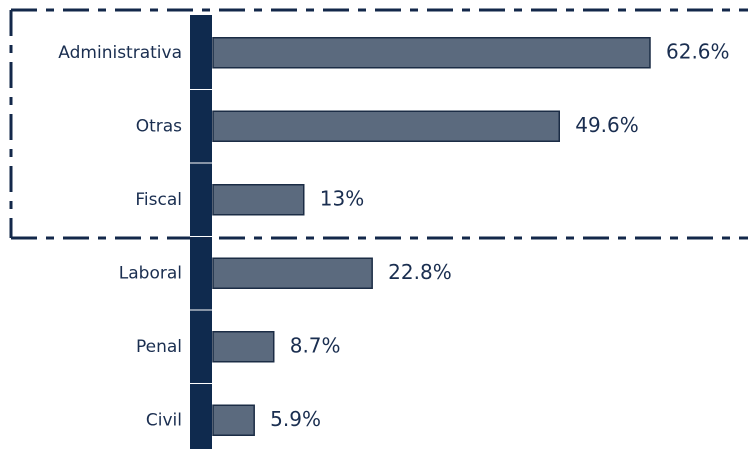  Describe the element at coordinates (698, 51) in the screenshot. I see `value-label: 62.6%` at that location.